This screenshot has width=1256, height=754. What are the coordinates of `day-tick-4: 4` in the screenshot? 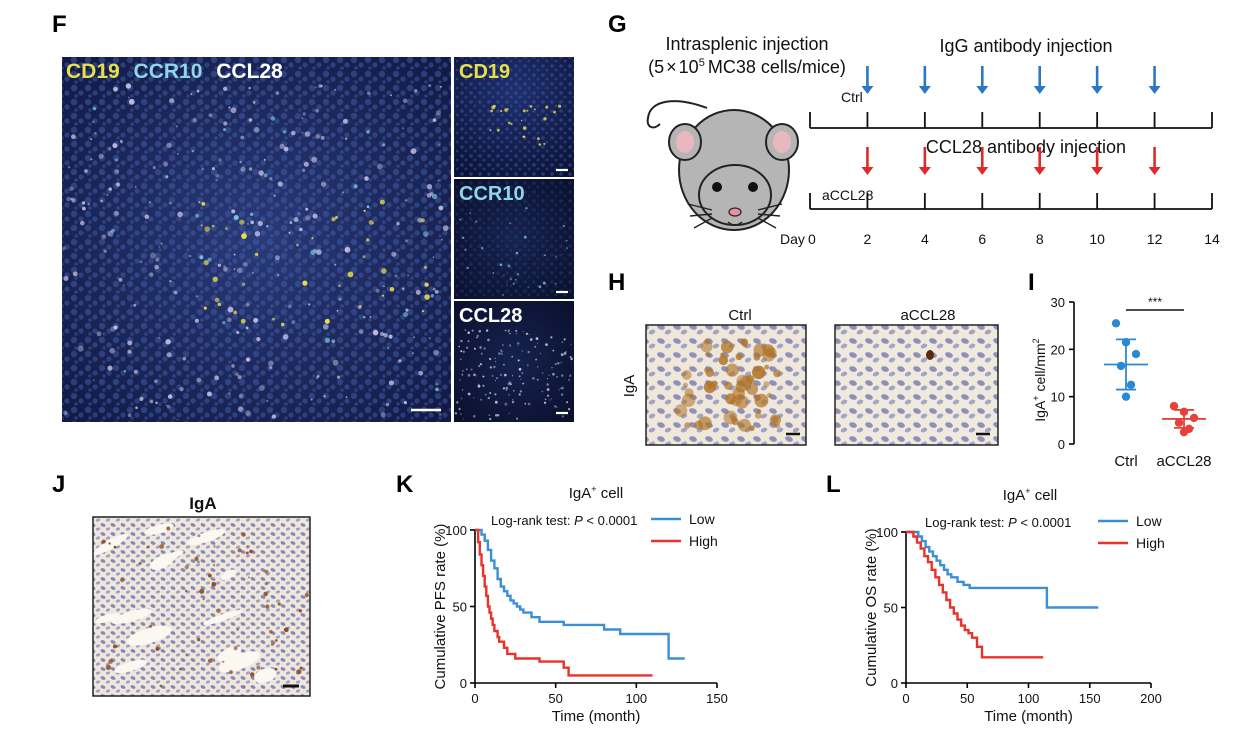 It's located at (925, 239).